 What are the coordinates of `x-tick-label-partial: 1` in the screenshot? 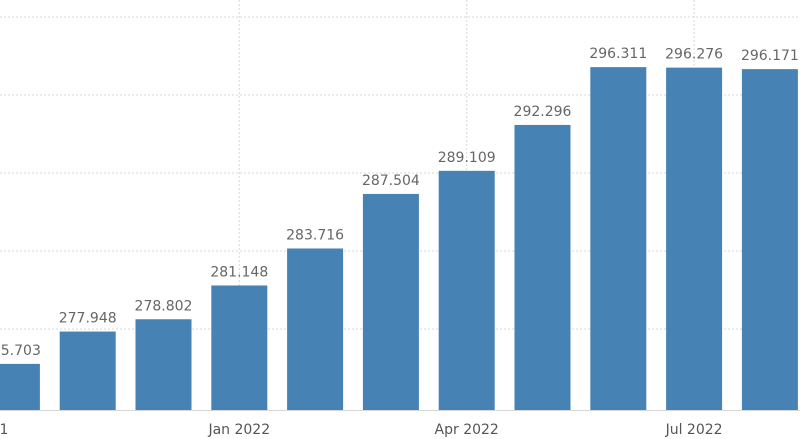 It's located at (4, 430).